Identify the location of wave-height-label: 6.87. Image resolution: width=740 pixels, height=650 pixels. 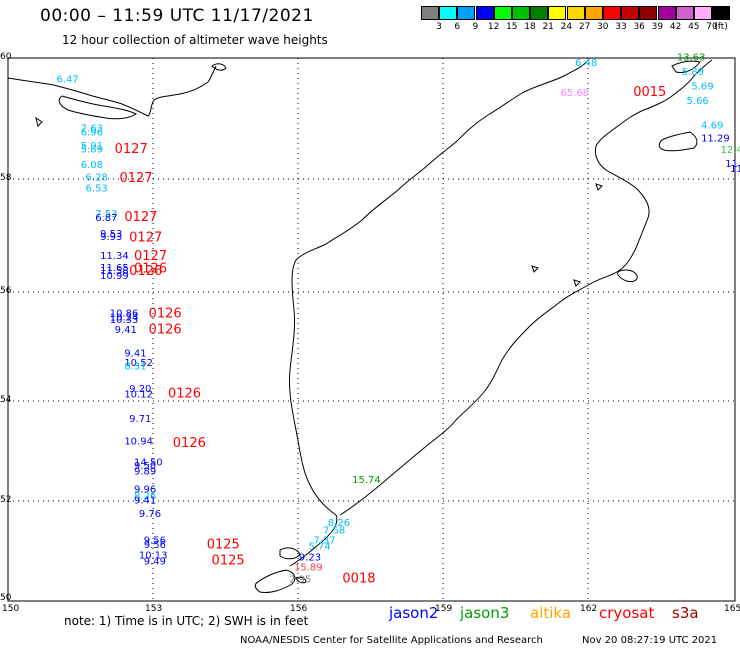
(106, 218).